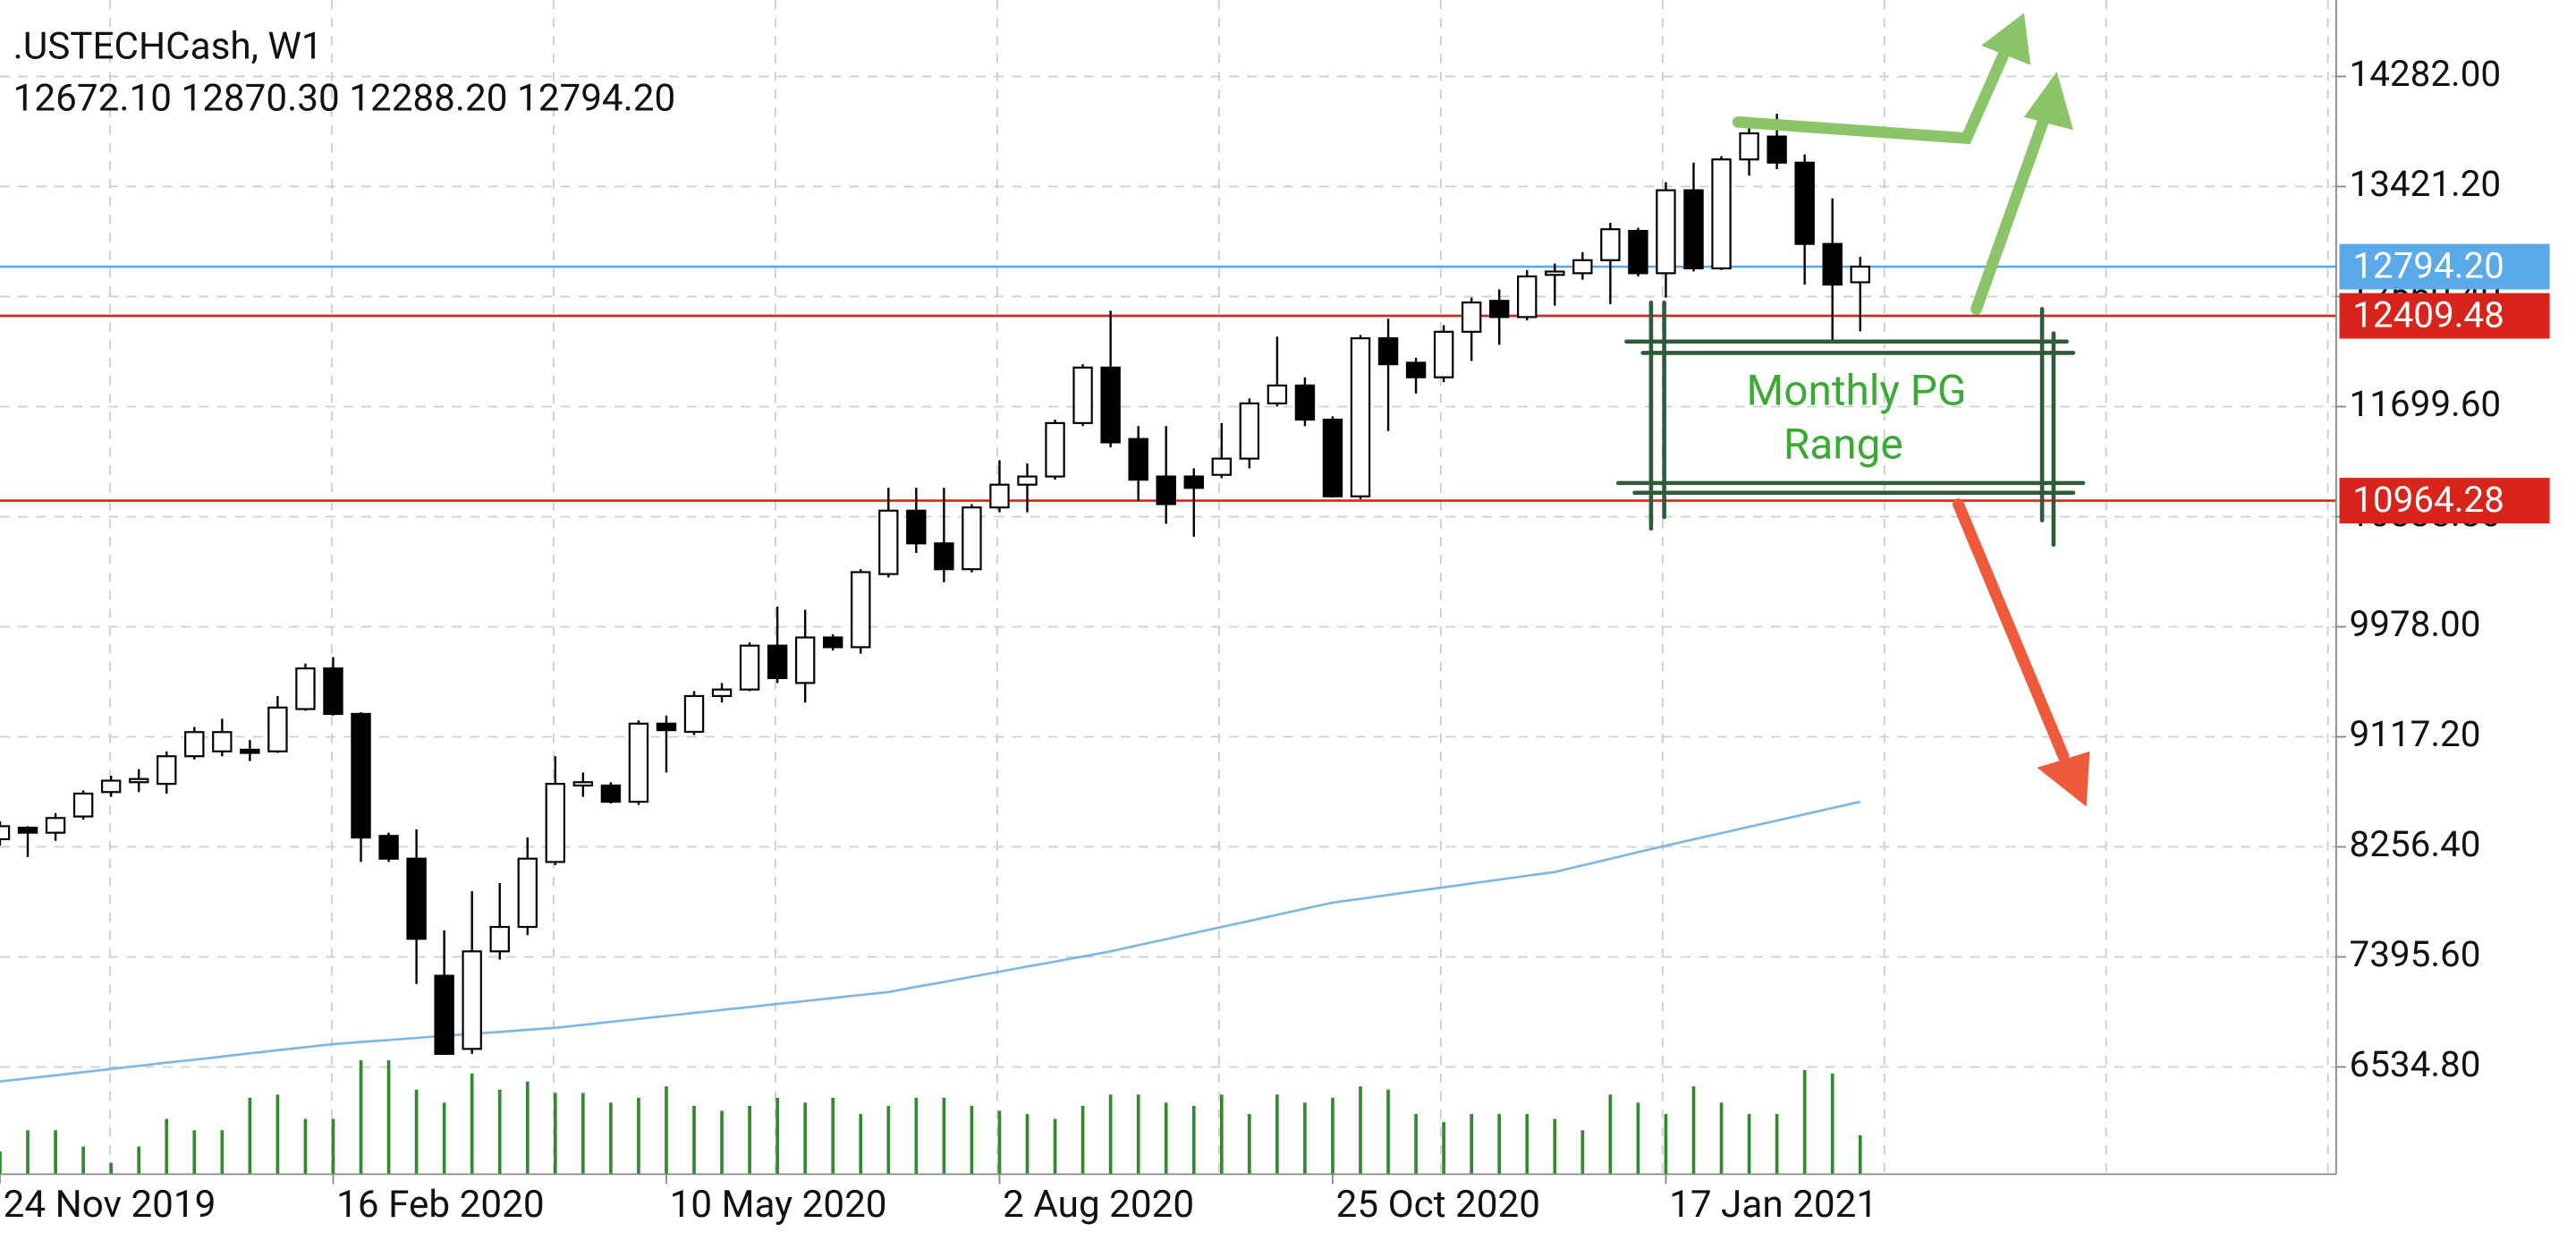 Image resolution: width=2576 pixels, height=1249 pixels. What do you see at coordinates (2415, 624) in the screenshot?
I see `y-tick-label: 9978.00` at bounding box center [2415, 624].